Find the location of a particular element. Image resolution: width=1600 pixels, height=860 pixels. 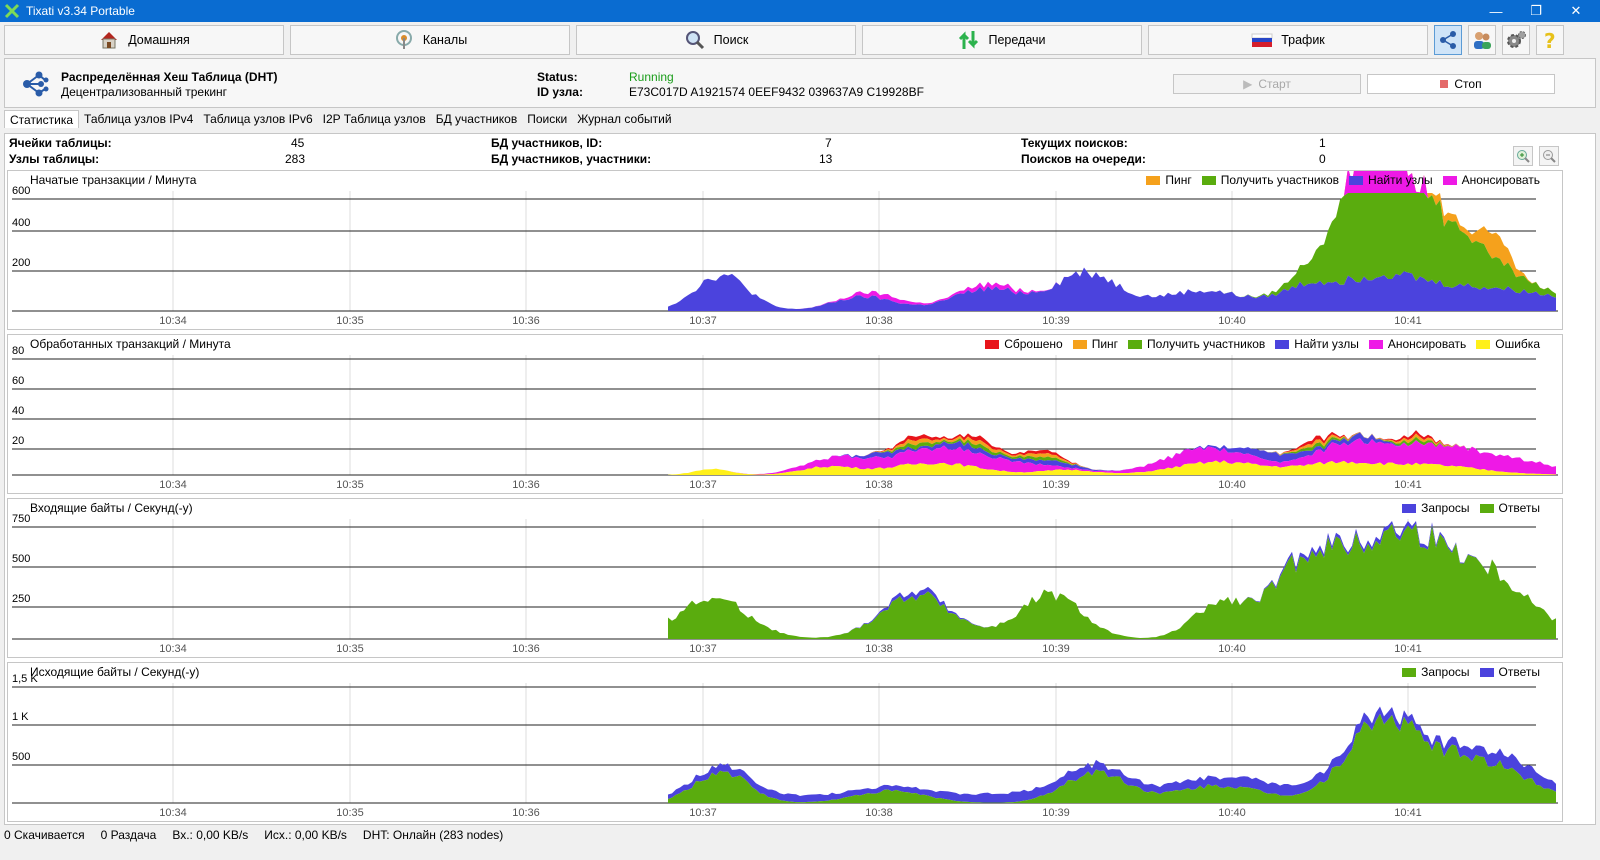

db-id-label: БД участников, ID: is located at coordinates (547, 143).